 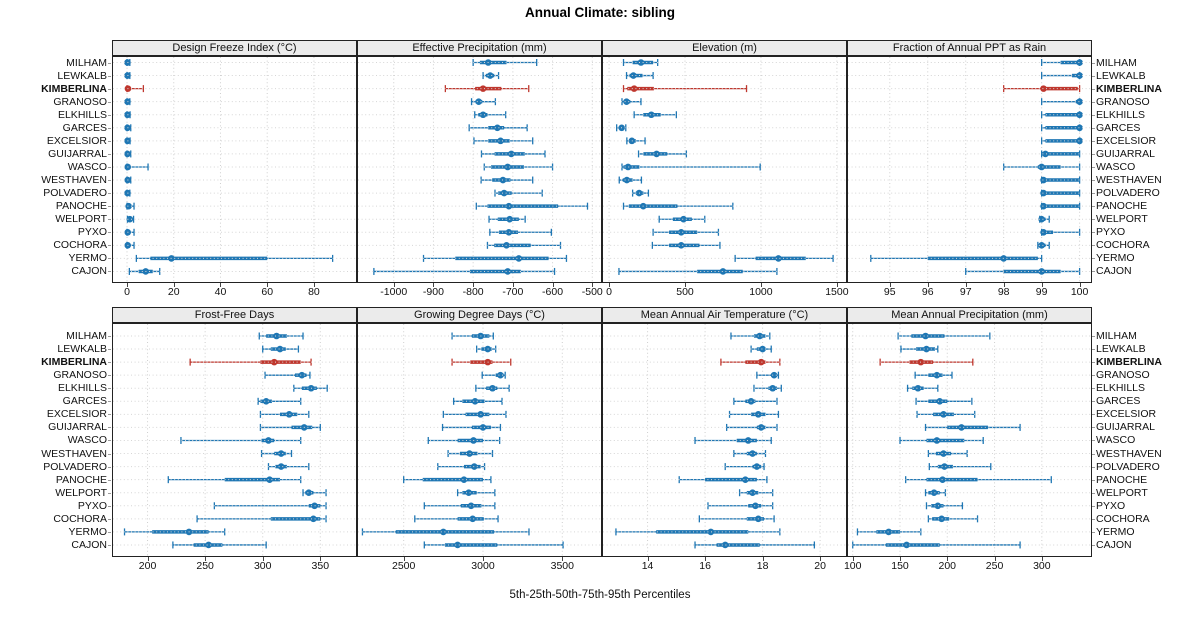 What do you see at coordinates (281, 349) in the screenshot?
I see `interval-frost-free-days-lewkalb` at bounding box center [281, 349].